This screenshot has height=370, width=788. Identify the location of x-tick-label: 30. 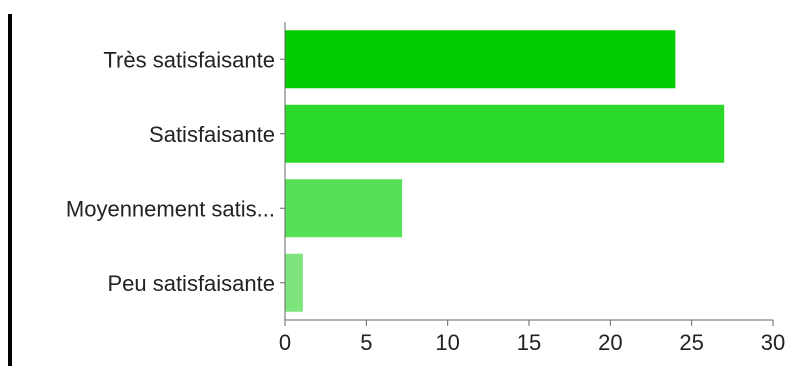
(773, 342).